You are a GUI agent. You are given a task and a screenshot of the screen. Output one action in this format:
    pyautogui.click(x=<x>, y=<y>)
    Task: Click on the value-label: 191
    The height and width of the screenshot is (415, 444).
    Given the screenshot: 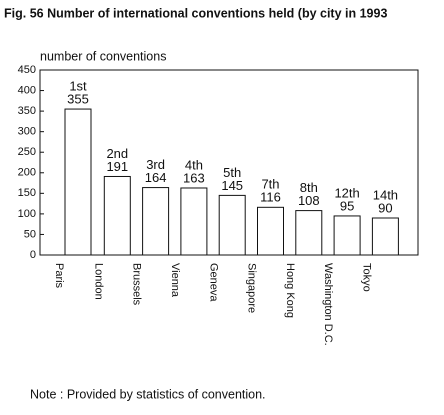 What is the action you would take?
    pyautogui.click(x=117, y=166)
    